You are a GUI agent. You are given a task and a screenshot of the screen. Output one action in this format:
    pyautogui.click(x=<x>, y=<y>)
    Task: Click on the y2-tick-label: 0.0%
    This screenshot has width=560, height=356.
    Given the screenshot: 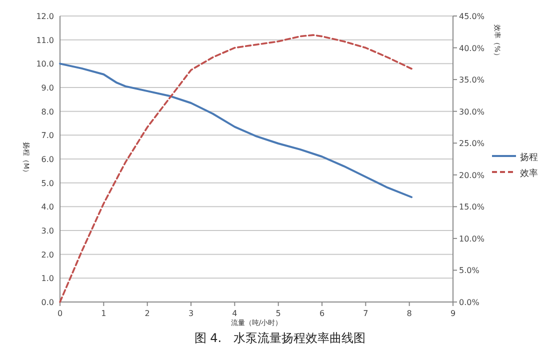 What is the action you would take?
    pyautogui.click(x=469, y=302)
    